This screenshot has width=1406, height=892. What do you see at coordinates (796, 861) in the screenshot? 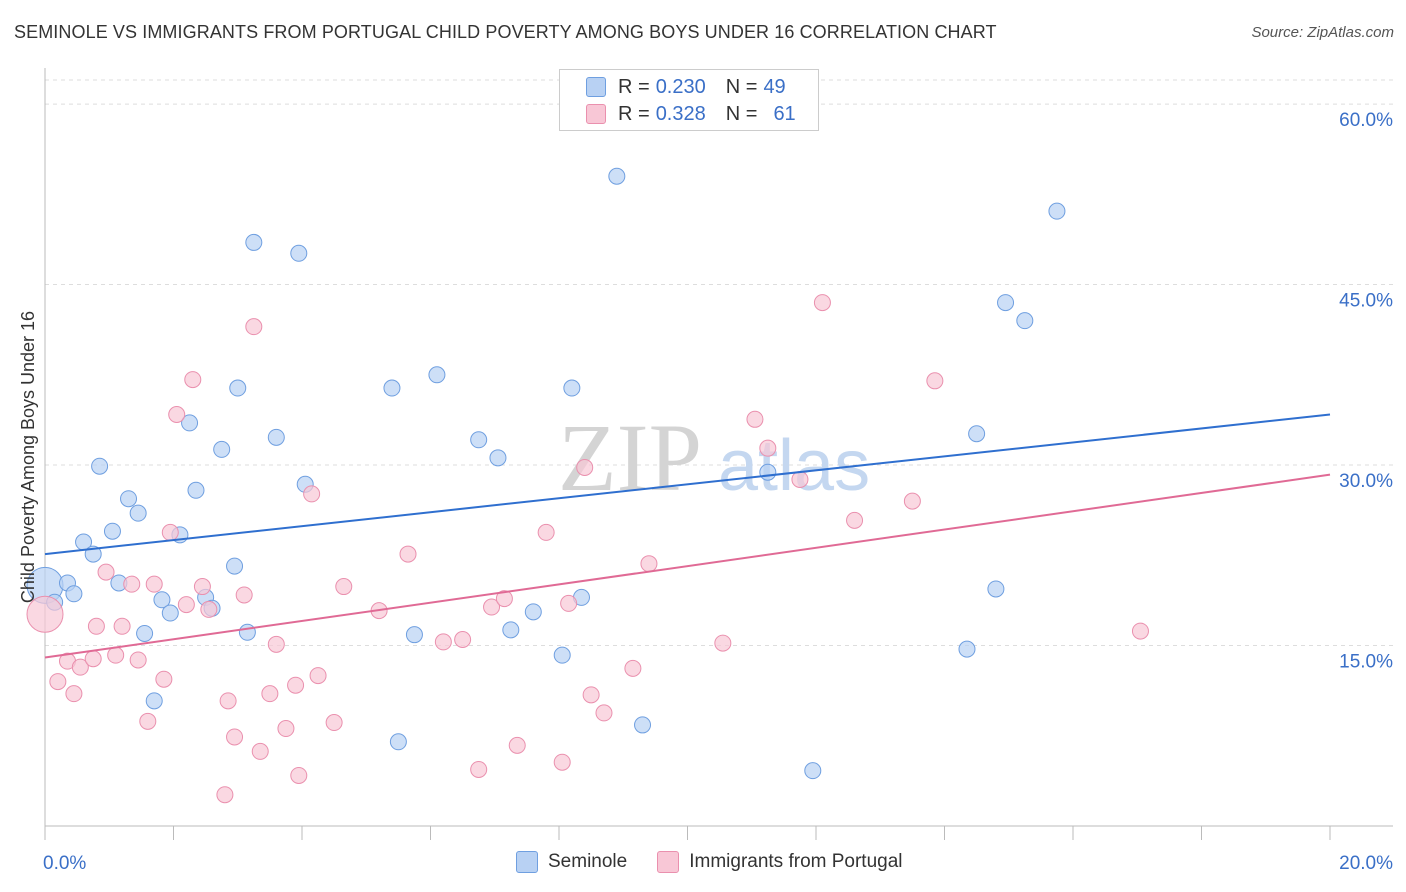
I see `bottom-legend-label: Immigrants from Portugal` at bounding box center [796, 861].